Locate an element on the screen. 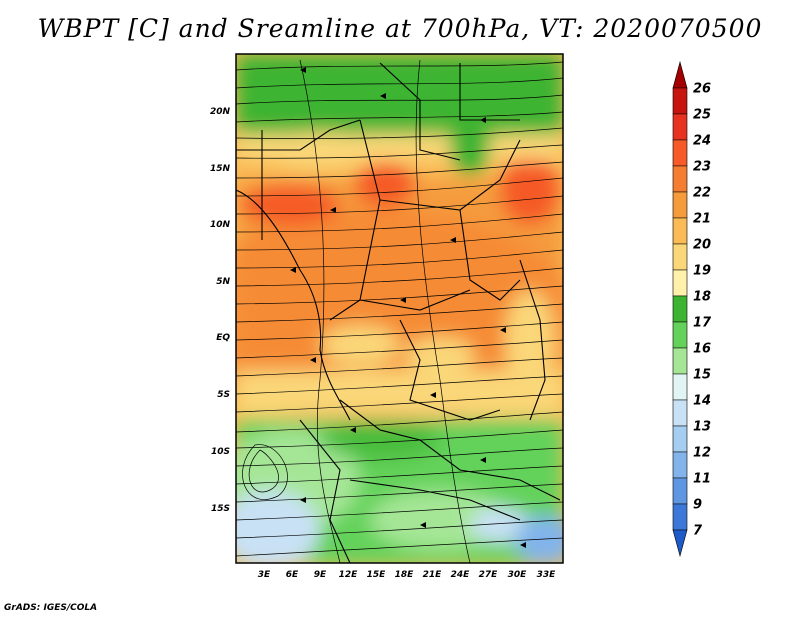 The height and width of the screenshot is (618, 800). y-axis: 20N 15N 10N 5N EQ 5S 10S 15S is located at coordinates (220, 310).